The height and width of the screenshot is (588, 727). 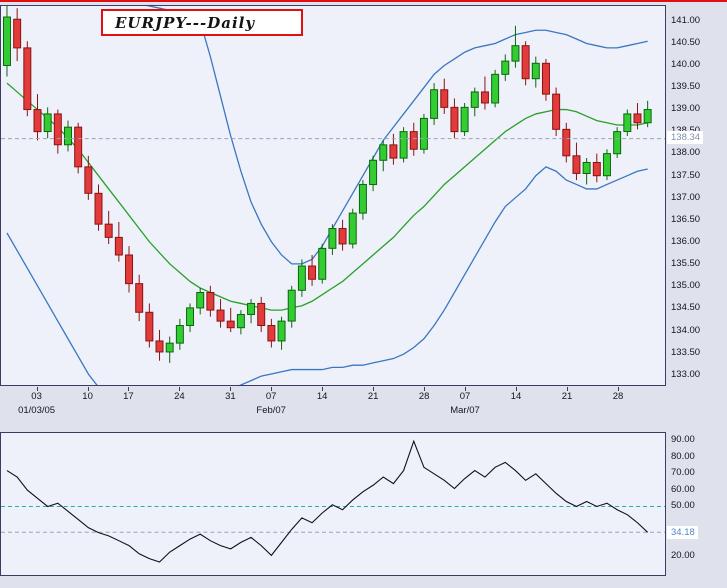 What do you see at coordinates (686, 308) in the screenshot?
I see `price-axis-label: 134.50` at bounding box center [686, 308].